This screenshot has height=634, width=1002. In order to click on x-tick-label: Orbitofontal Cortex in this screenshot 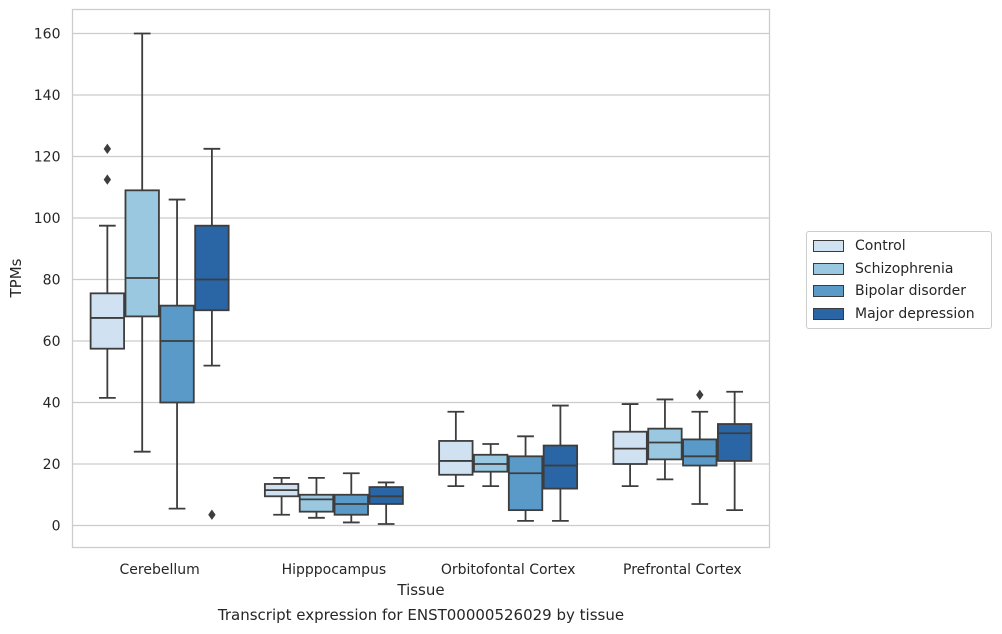, I will do `click(508, 570)`.